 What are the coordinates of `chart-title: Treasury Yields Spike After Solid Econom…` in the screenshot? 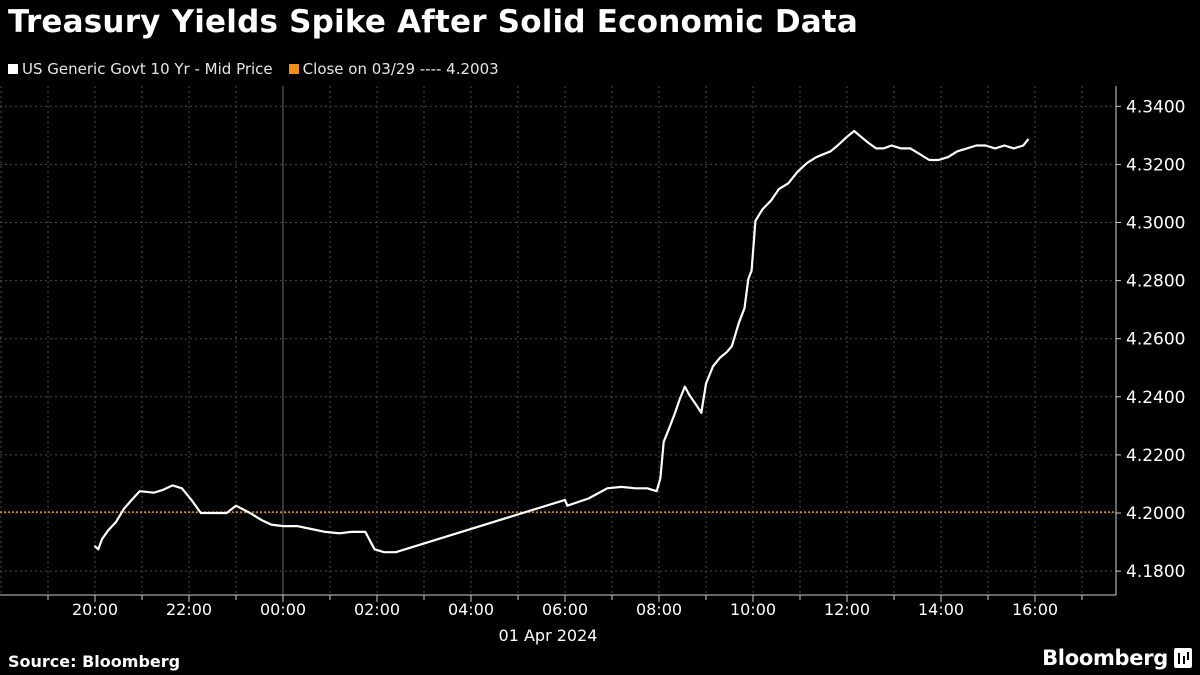 It's located at (433, 22).